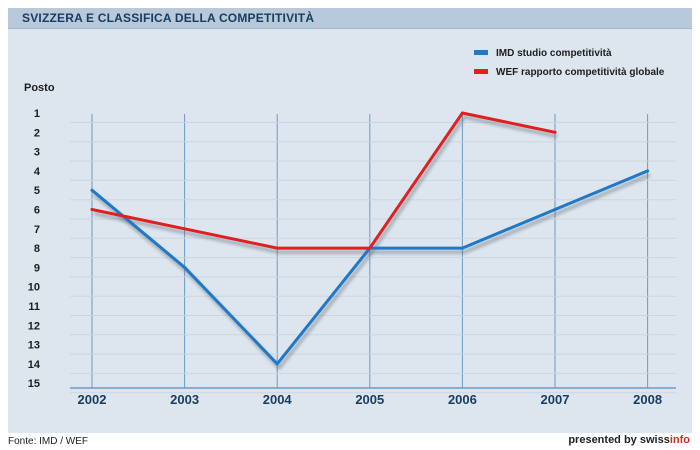  Describe the element at coordinates (37, 268) in the screenshot. I see `y-tick-label: 9` at that location.